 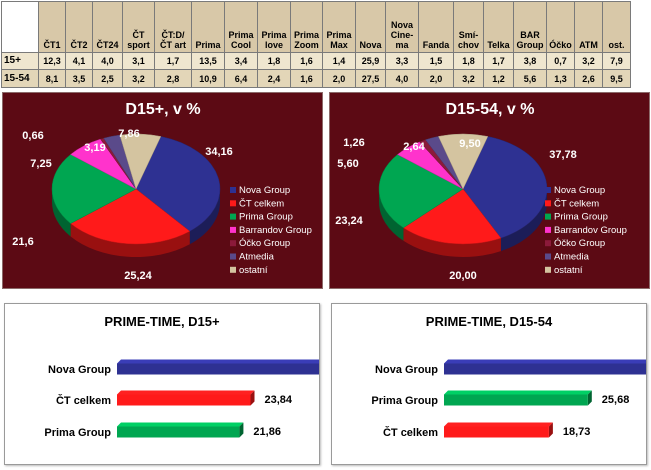 I want to click on bar-side, so click(x=589, y=398).